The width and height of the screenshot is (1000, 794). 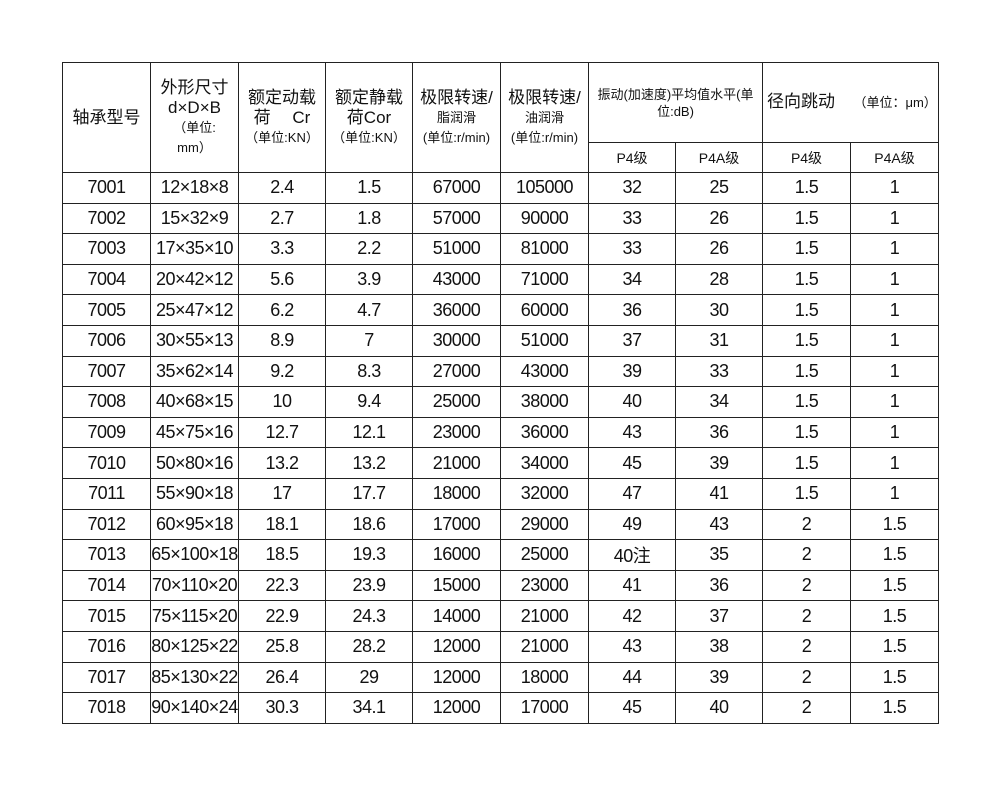 What do you see at coordinates (282, 432) in the screenshot?
I see `table-cell: 12.7` at bounding box center [282, 432].